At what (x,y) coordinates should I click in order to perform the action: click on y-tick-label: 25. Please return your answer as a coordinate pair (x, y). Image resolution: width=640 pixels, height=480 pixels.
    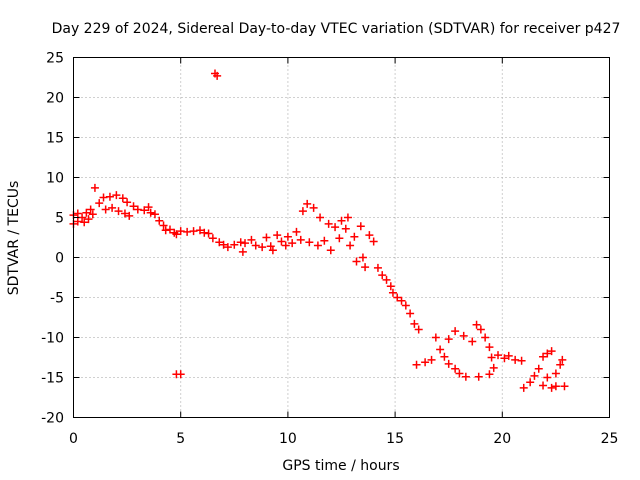
    Looking at the image, I should click on (55, 59).